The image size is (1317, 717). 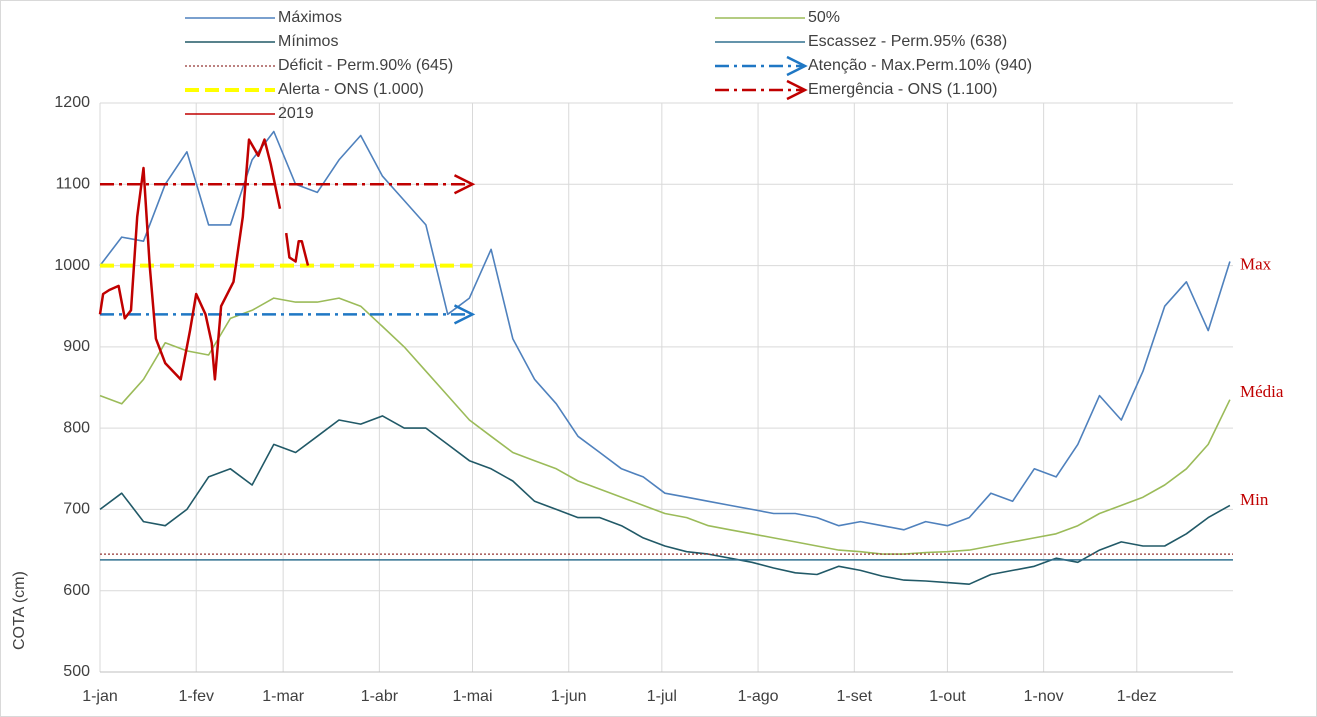 I want to click on annotation: Max, so click(x=1256, y=263).